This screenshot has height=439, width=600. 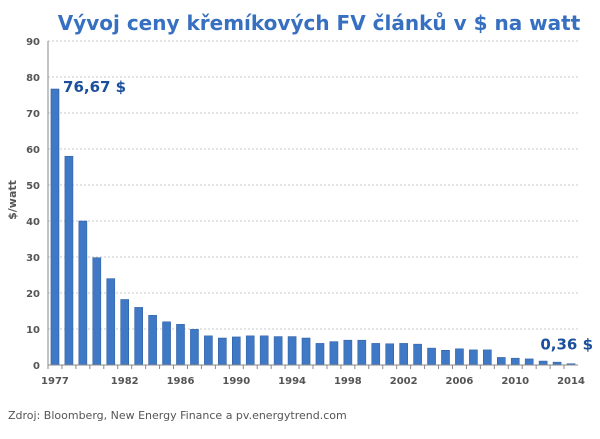 What do you see at coordinates (33, 258) in the screenshot?
I see `y-tick-label: 30` at bounding box center [33, 258].